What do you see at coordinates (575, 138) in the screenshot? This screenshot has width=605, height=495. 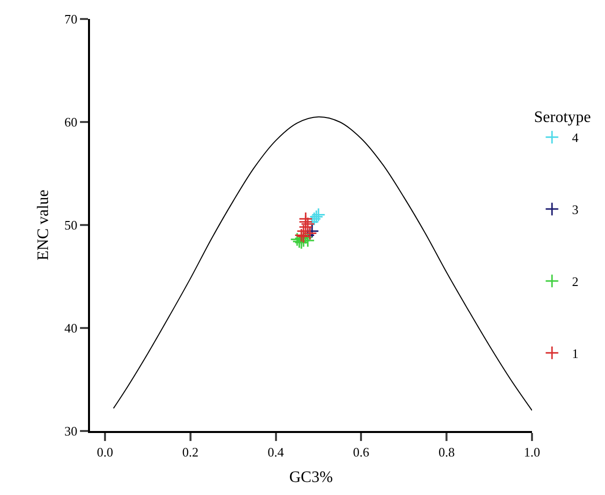 I see `legend-label: 4` at bounding box center [575, 138].